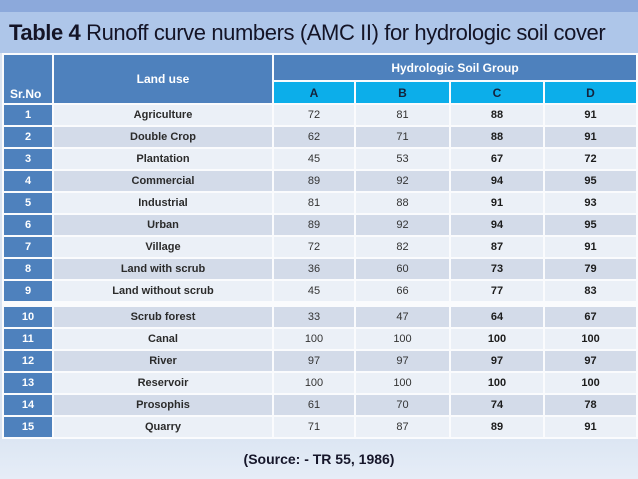 This screenshot has height=479, width=638. I want to click on value-group-b-cell: 71, so click(402, 137).